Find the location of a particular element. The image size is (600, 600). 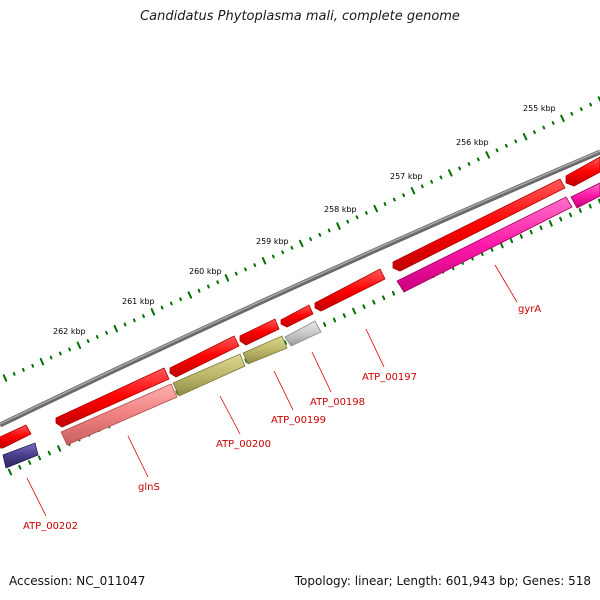

kbp-label: 260 kbp is located at coordinates (205, 271).